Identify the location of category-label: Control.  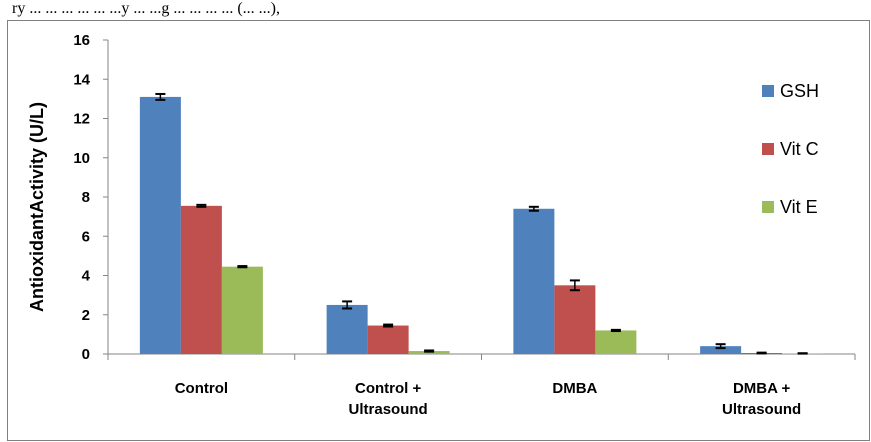
(201, 388).